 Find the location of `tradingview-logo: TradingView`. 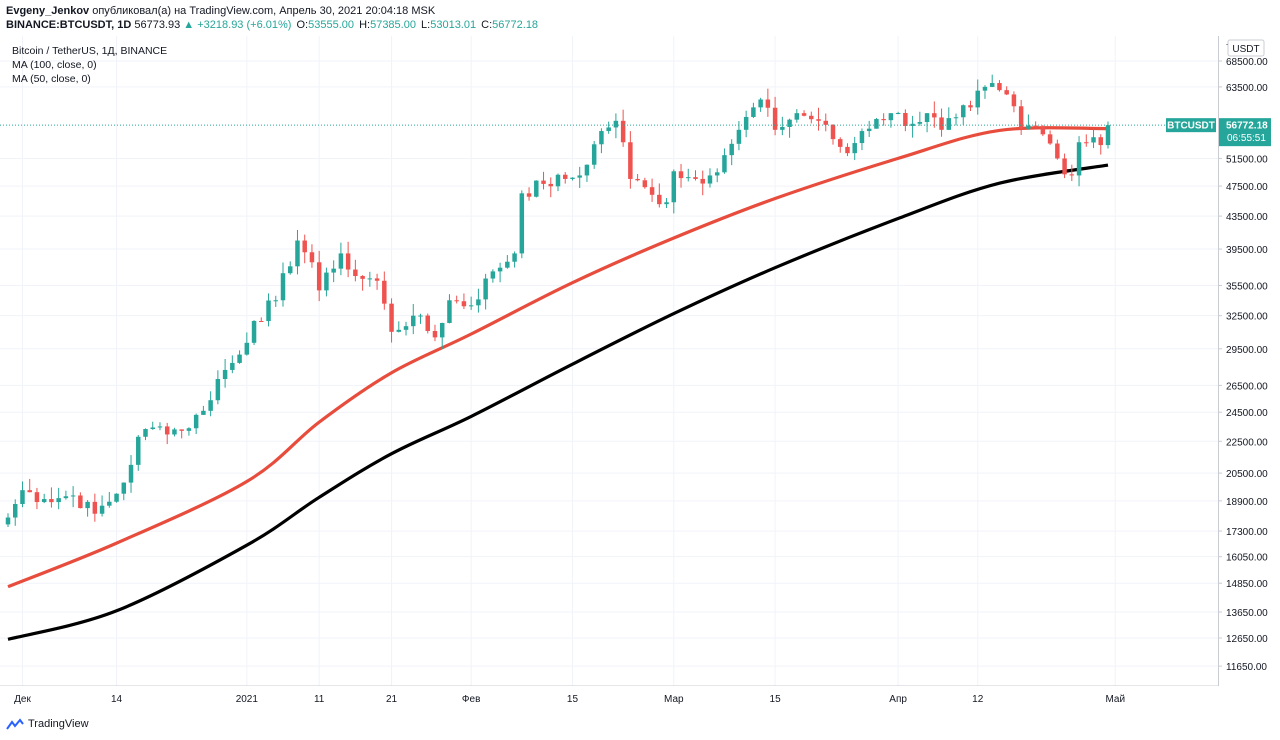

tradingview-logo: TradingView is located at coordinates (47, 724).